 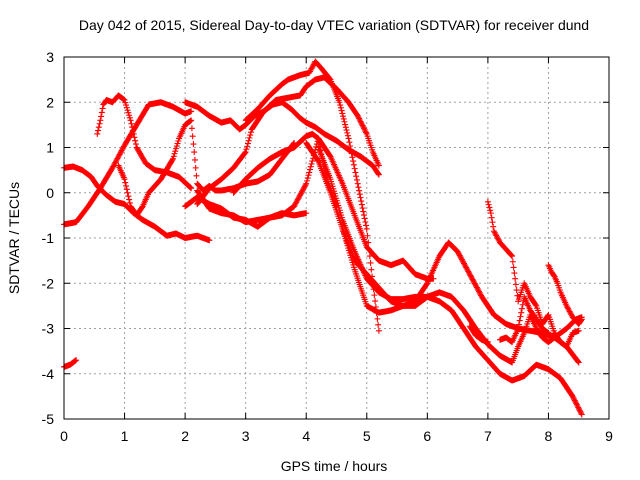 I want to click on x-tick-label: 7, so click(x=488, y=436).